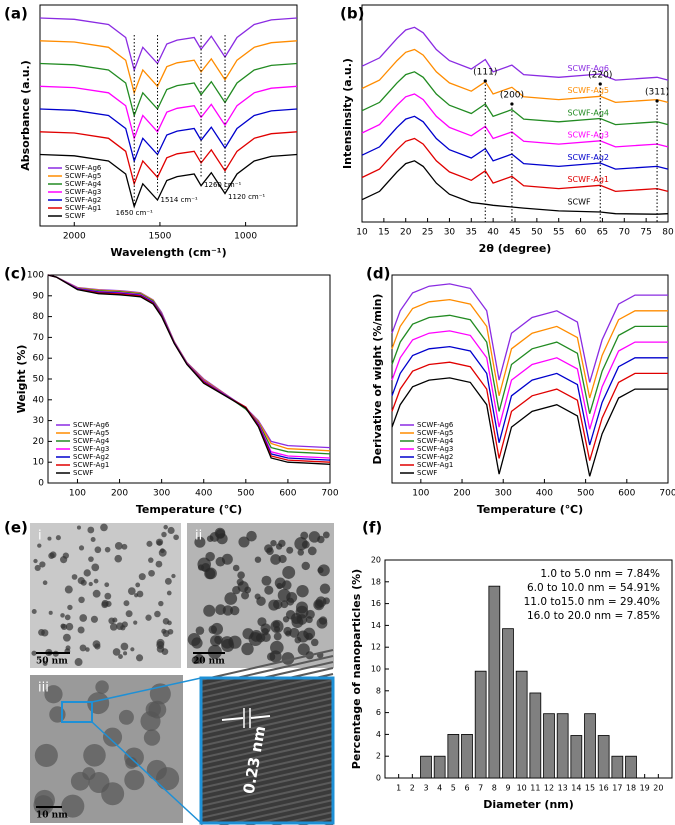 The width and height of the screenshot is (675, 825). Describe the element at coordinates (232, 719) in the screenshot. I see `lattice-arrow` at that location.